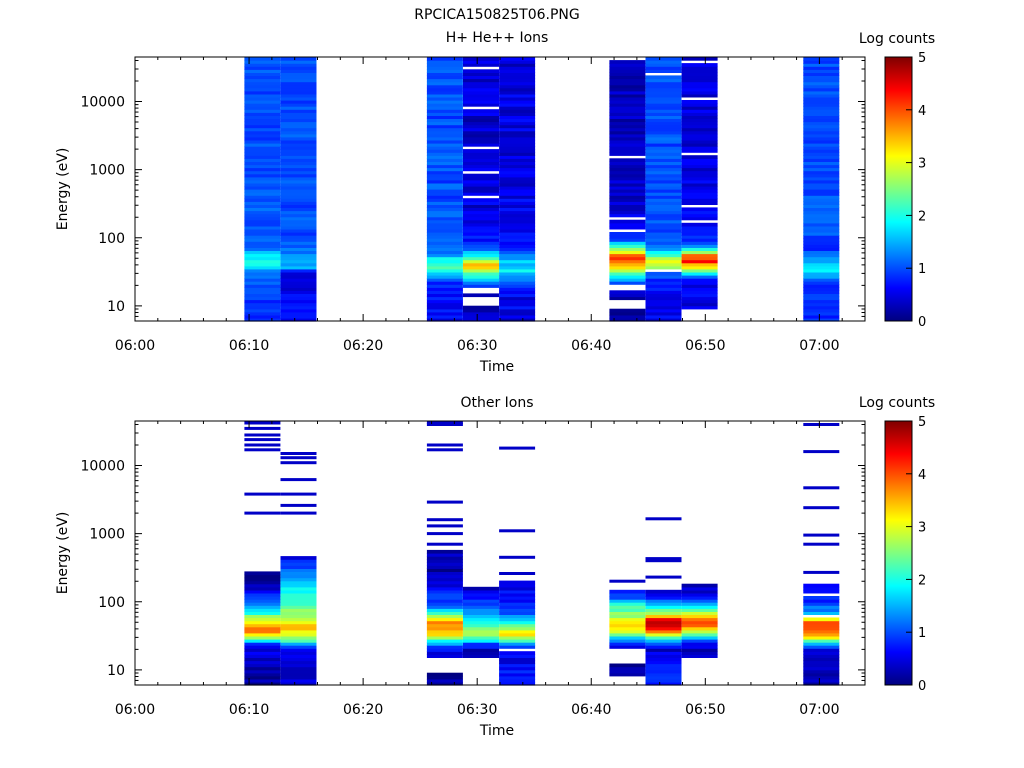  I want to click on colorbar-tick-label: 2, so click(922, 216).